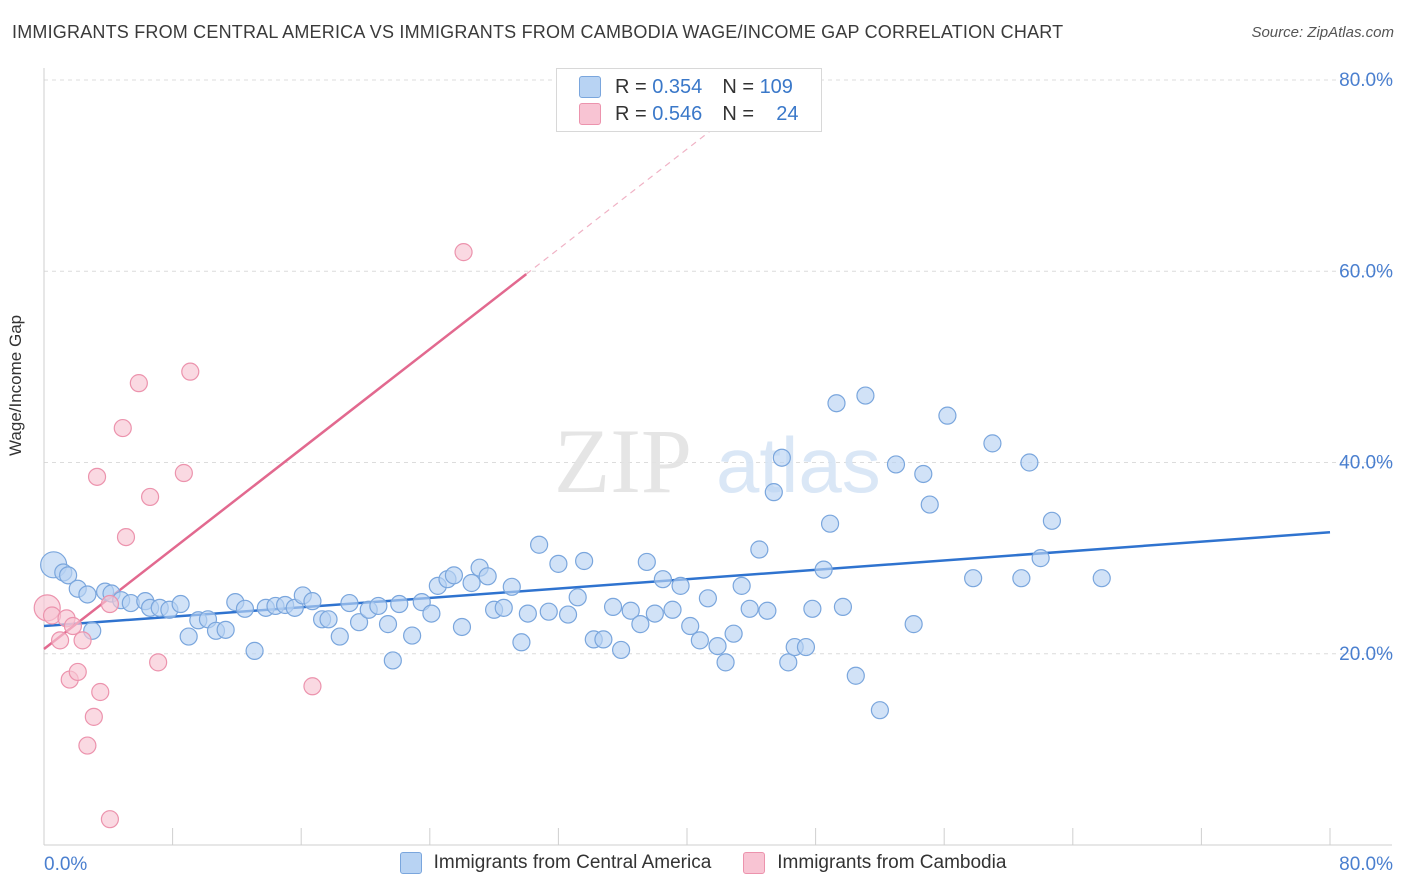 The height and width of the screenshot is (892, 1406). I want to click on n-value: 109, so click(776, 86).